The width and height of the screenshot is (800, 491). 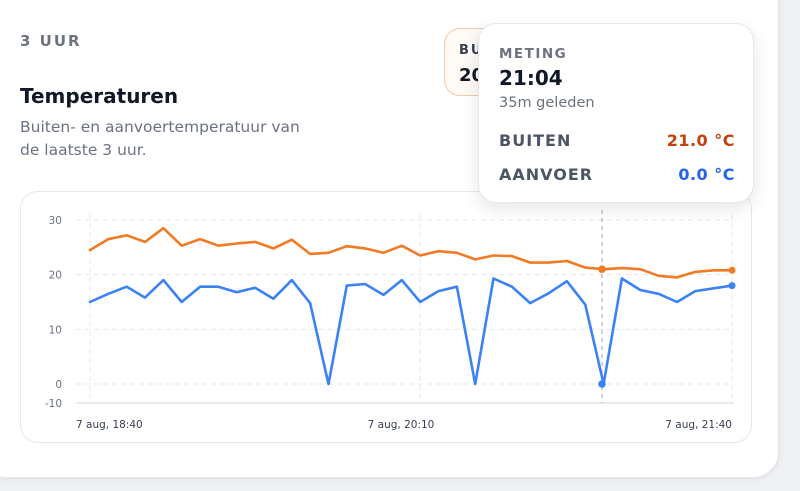 I want to click on series-1-end-marker, so click(x=732, y=286).